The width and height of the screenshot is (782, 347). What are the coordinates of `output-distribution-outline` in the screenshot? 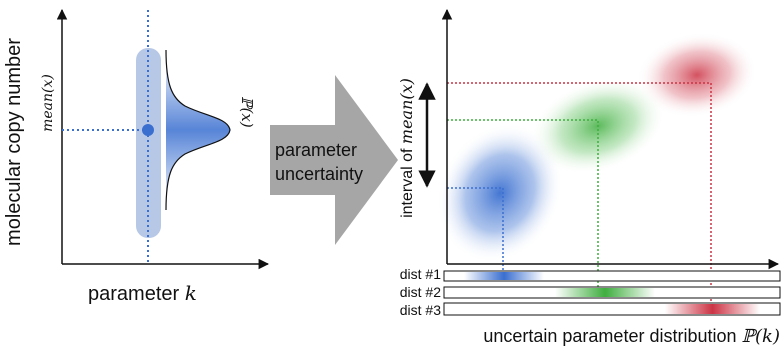 It's located at (198, 130).